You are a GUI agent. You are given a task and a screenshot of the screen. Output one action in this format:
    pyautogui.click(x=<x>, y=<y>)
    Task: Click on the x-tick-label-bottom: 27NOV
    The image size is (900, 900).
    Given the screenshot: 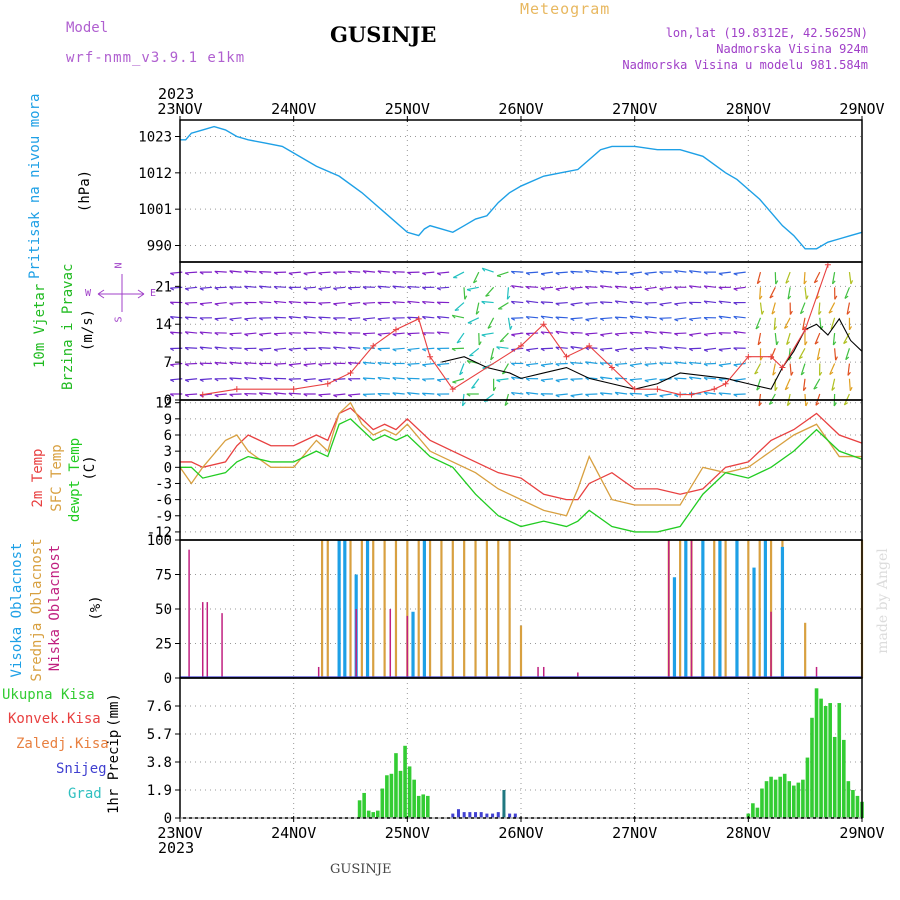 What is the action you would take?
    pyautogui.click(x=634, y=833)
    